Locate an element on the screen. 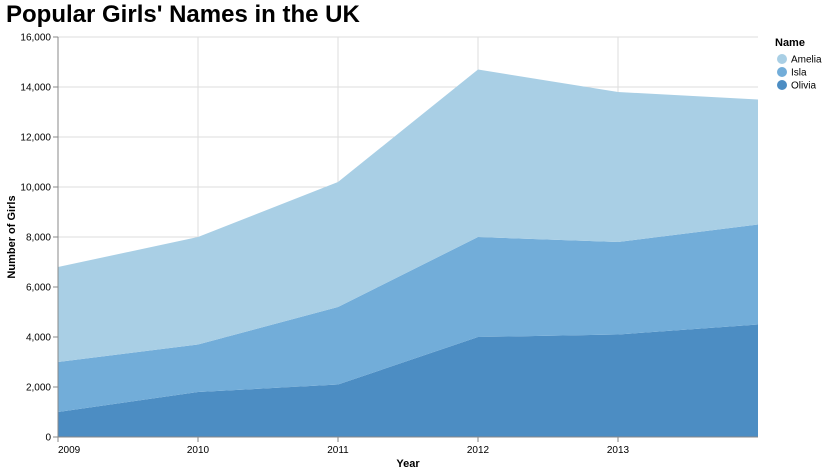 Image resolution: width=828 pixels, height=474 pixels. x-tick-label: 2013 is located at coordinates (618, 450).